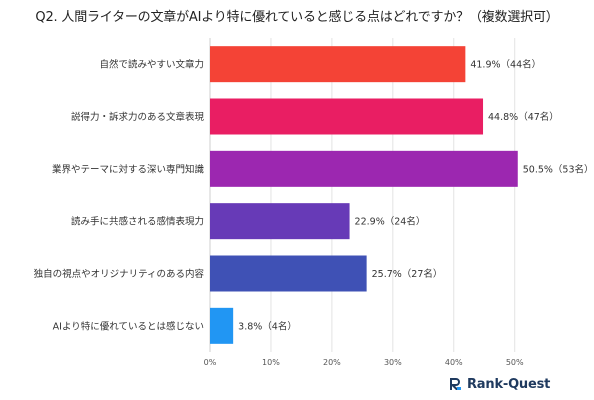  What do you see at coordinates (271, 362) in the screenshot?
I see `x-tick-label: 10%` at bounding box center [271, 362].